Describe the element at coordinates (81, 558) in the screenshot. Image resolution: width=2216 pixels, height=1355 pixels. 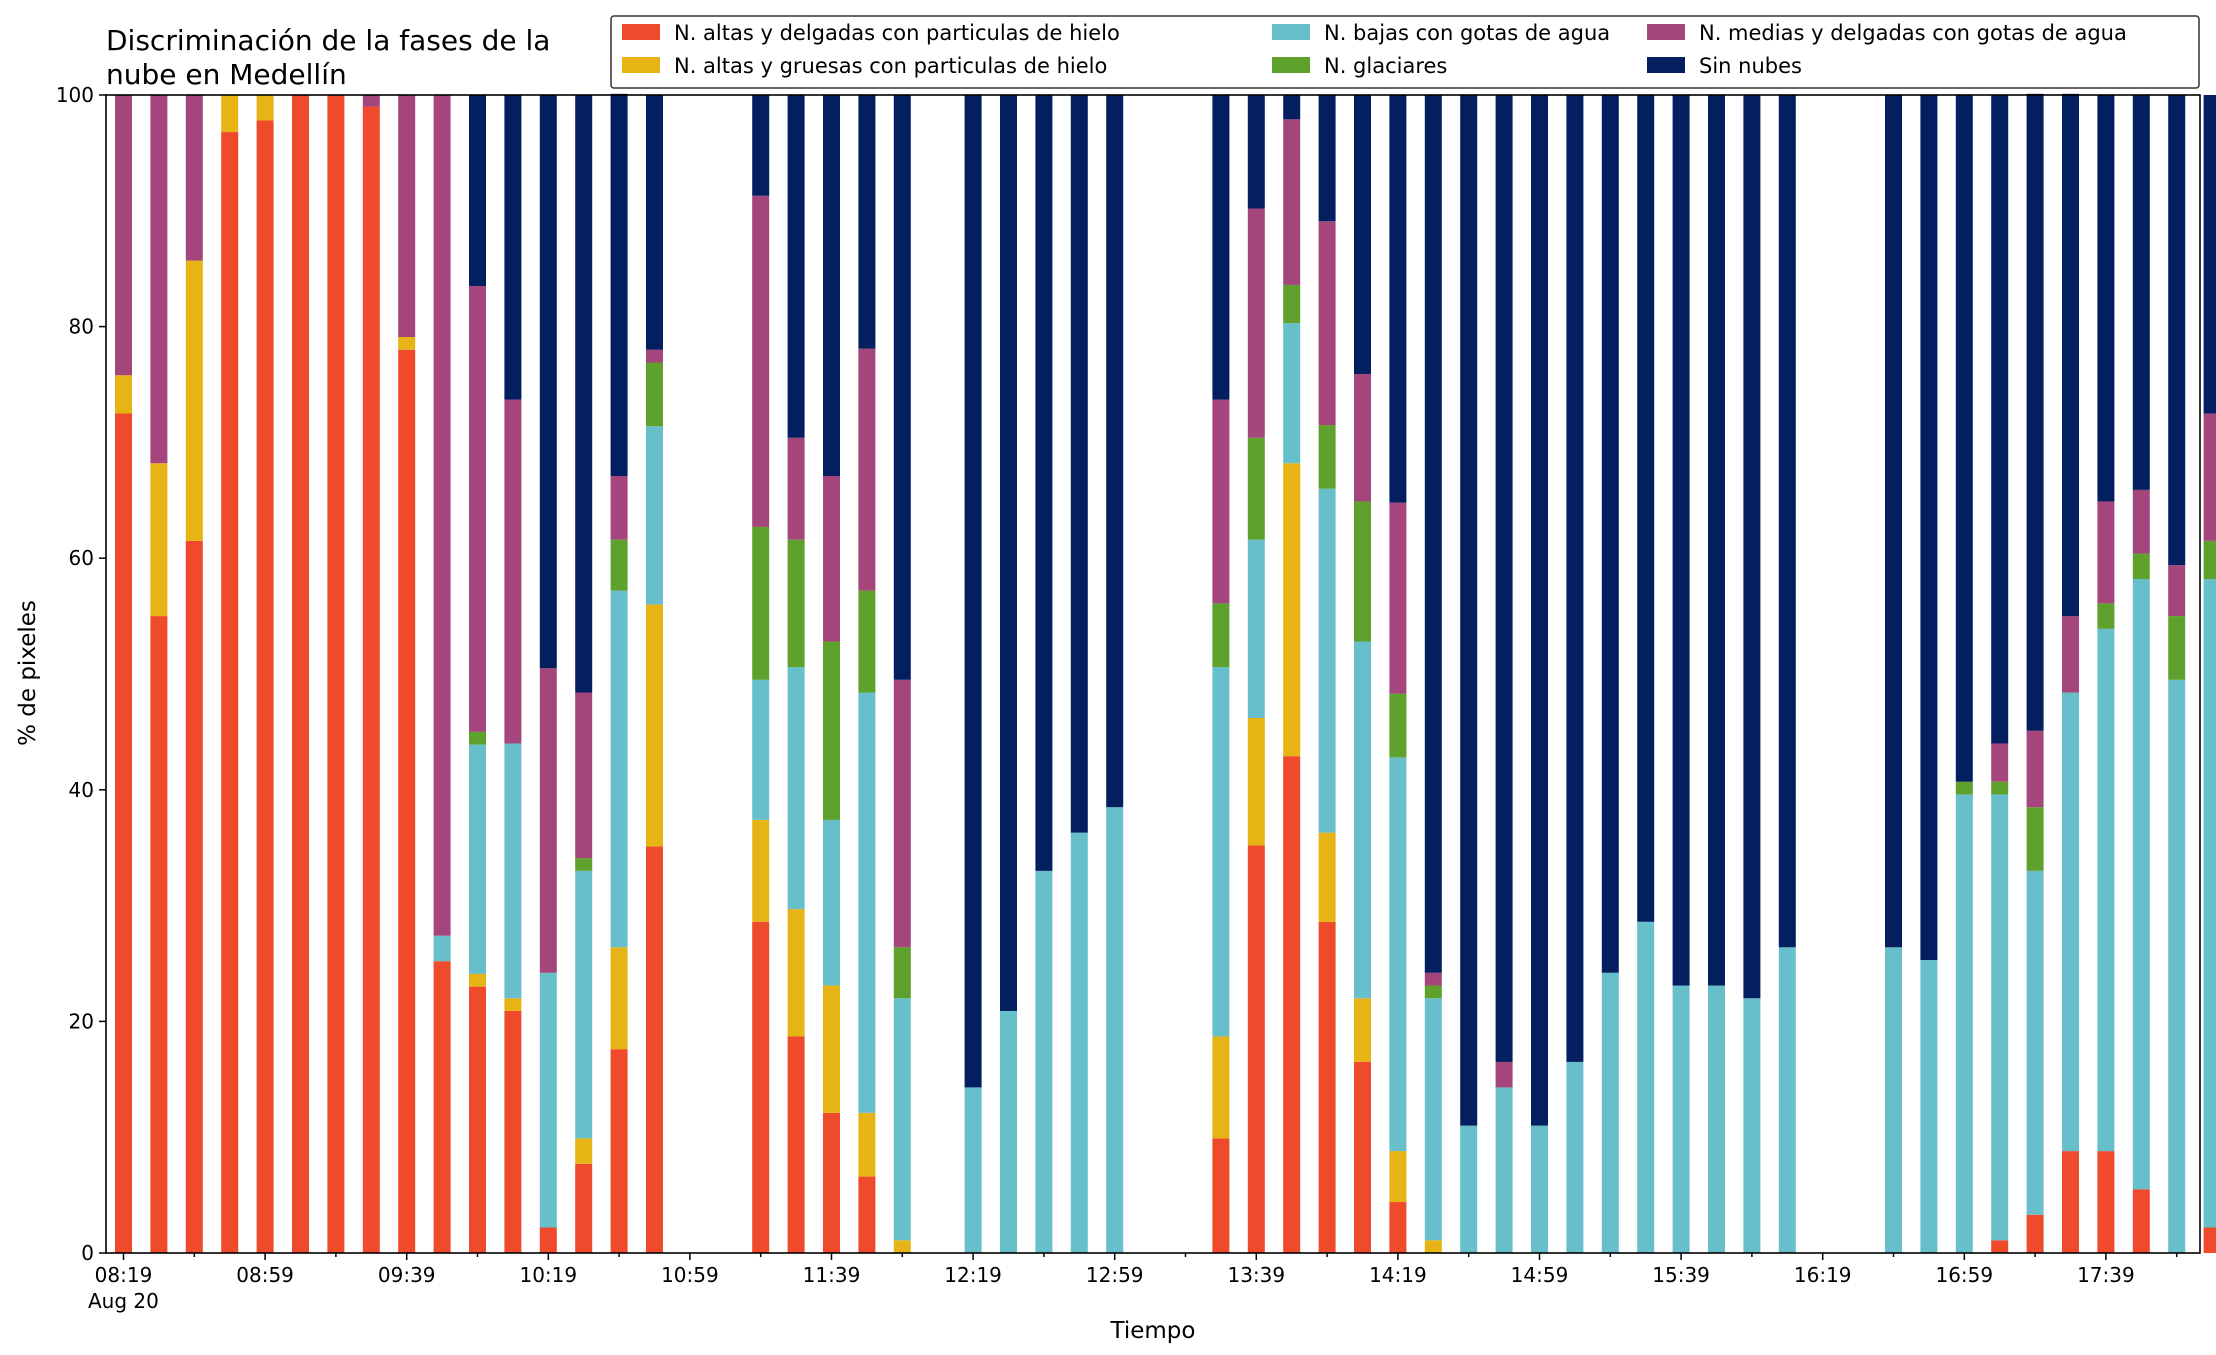
I see `y-tick-label: 60` at that location.